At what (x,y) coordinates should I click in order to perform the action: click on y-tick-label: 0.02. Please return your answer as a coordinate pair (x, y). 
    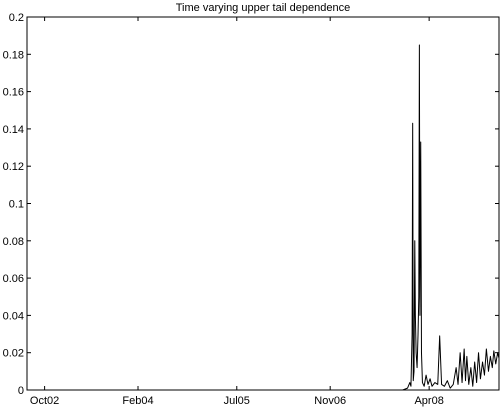
    Looking at the image, I should click on (13, 354).